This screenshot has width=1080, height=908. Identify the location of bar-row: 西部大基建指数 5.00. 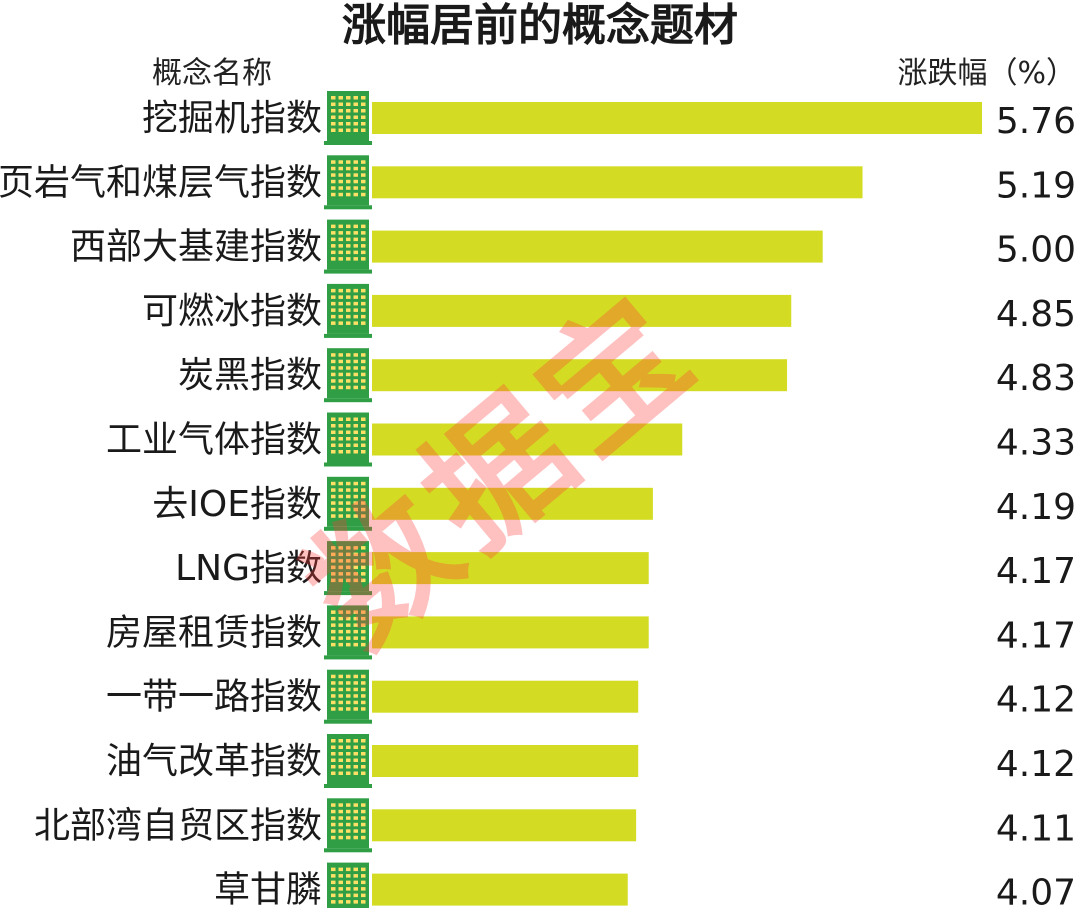
(573, 246).